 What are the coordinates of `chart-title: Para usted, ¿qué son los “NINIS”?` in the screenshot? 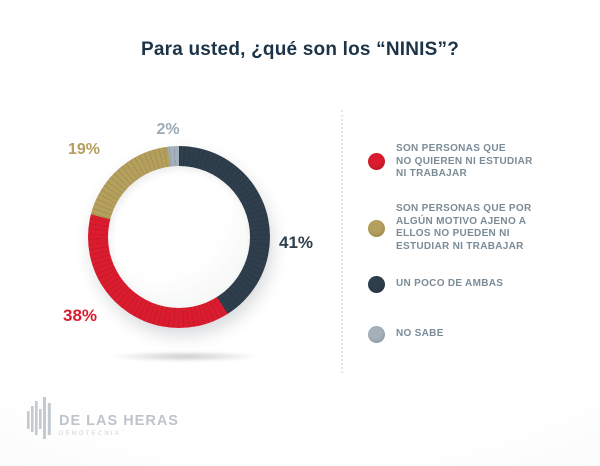 It's located at (300, 49).